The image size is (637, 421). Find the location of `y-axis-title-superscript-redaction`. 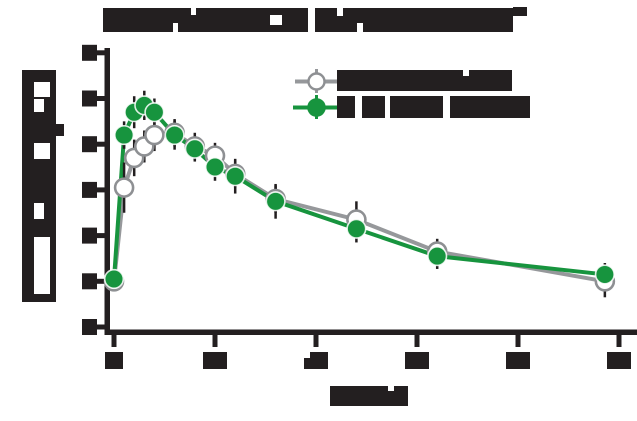

y-axis-title-superscript-redaction is located at coordinates (60, 130).